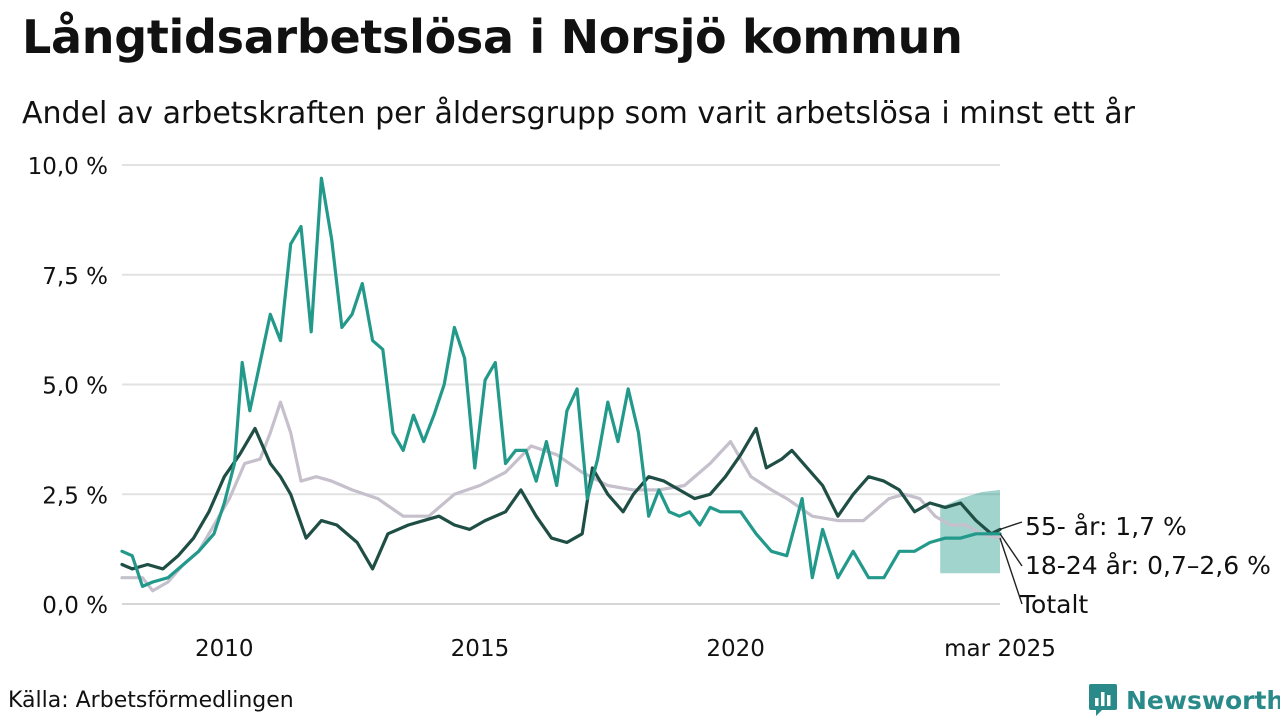 This screenshot has height=720, width=1280. I want to click on series-line, so click(561, 498).